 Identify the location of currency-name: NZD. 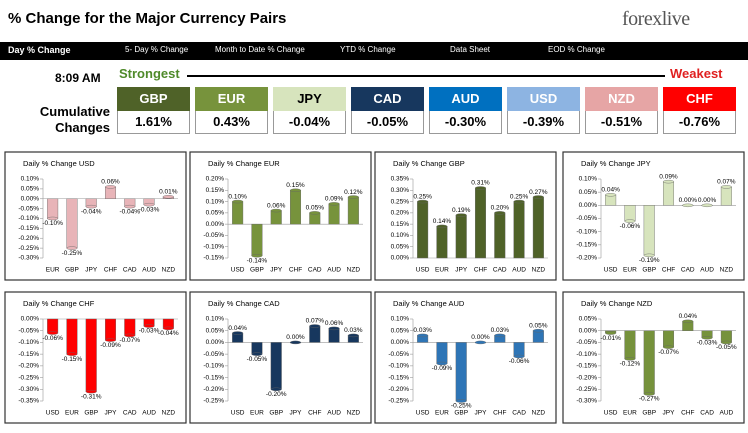
(621, 99).